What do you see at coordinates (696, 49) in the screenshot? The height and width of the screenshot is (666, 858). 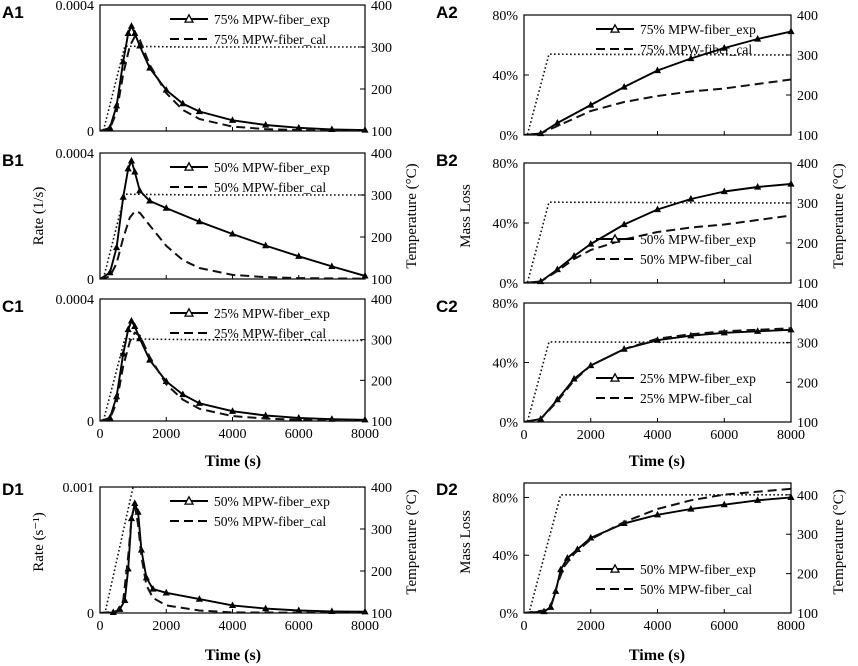 I see `legend-label-cal: 75% MPW-fiber_cal` at bounding box center [696, 49].